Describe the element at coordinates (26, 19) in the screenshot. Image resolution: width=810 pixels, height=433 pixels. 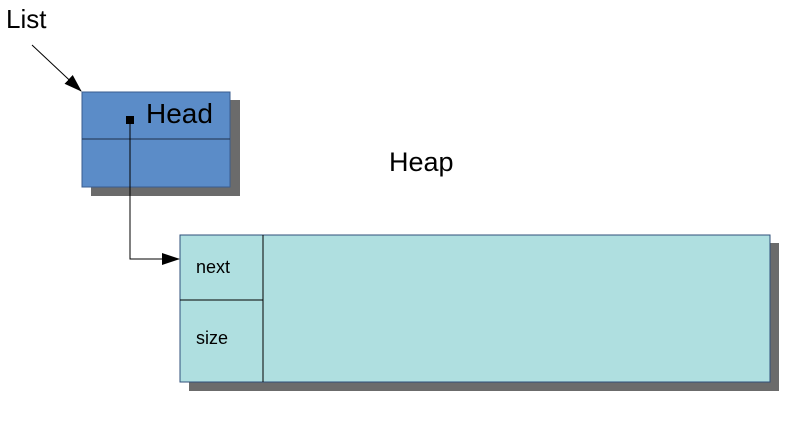
I see `list-label: List` at that location.